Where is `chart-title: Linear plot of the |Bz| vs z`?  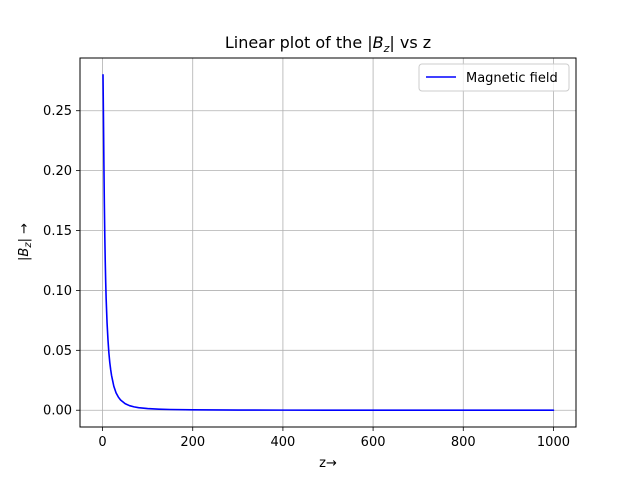
chart-title: Linear plot of the |Bz| vs z is located at coordinates (328, 44).